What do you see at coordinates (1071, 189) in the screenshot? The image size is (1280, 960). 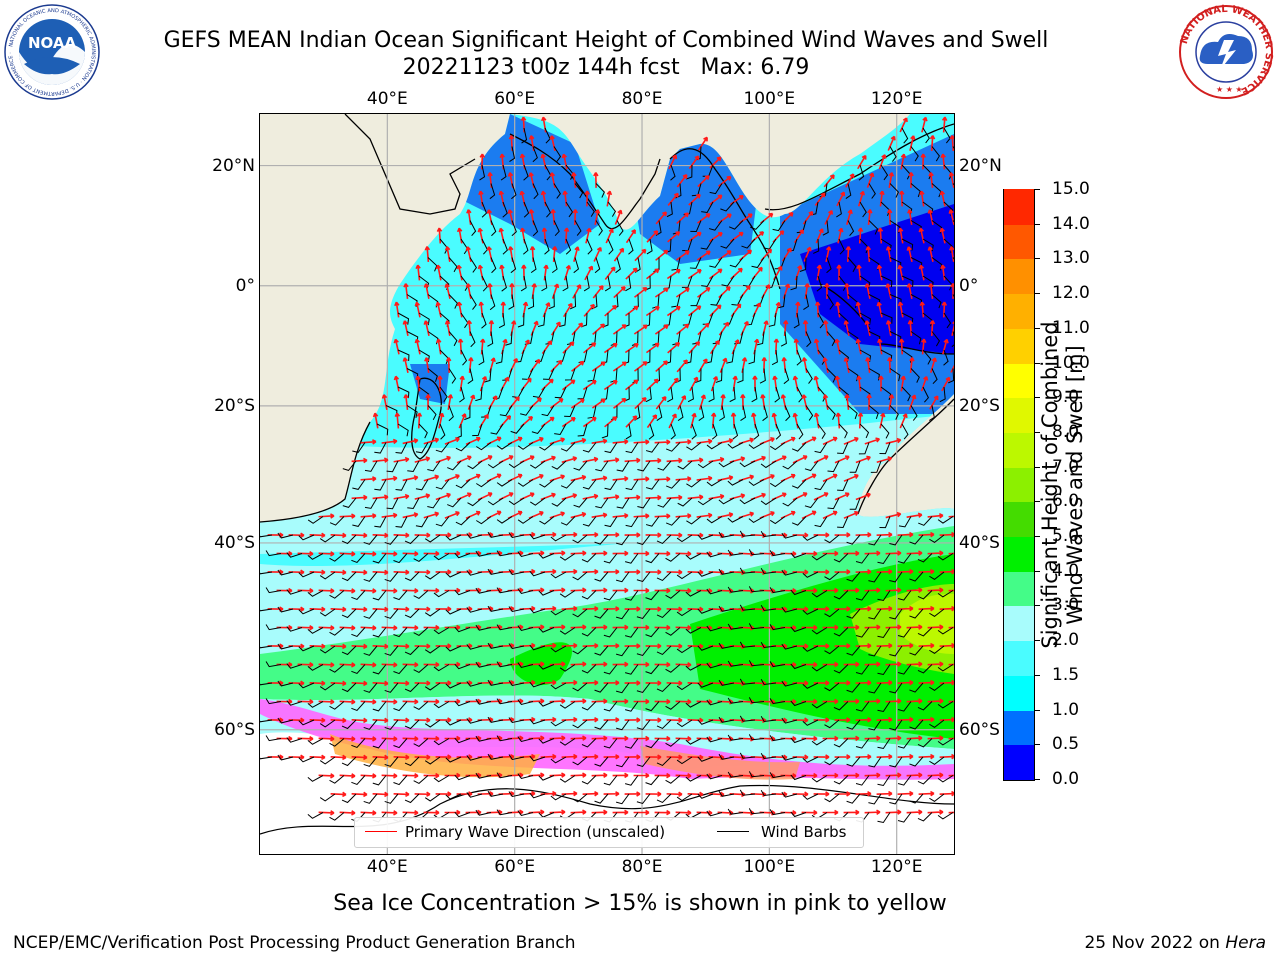 I see `colorbar-tick-label: 15.0` at bounding box center [1071, 189].